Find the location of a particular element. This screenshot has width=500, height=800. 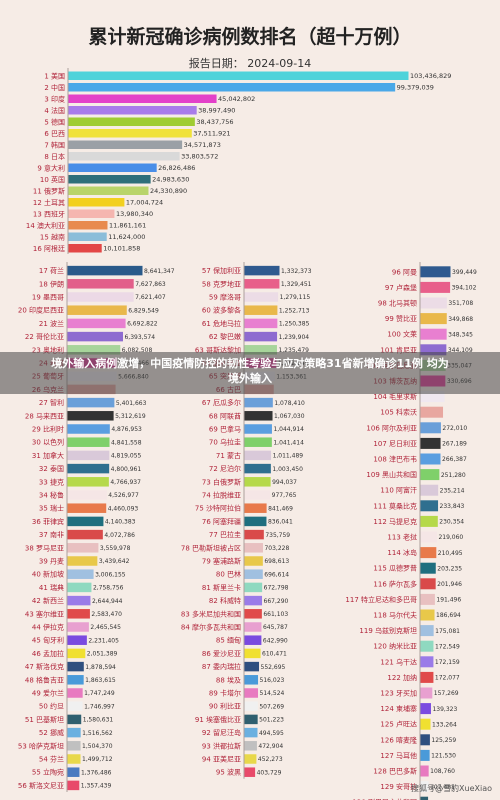

value-label: 994,037 is located at coordinates (284, 482).